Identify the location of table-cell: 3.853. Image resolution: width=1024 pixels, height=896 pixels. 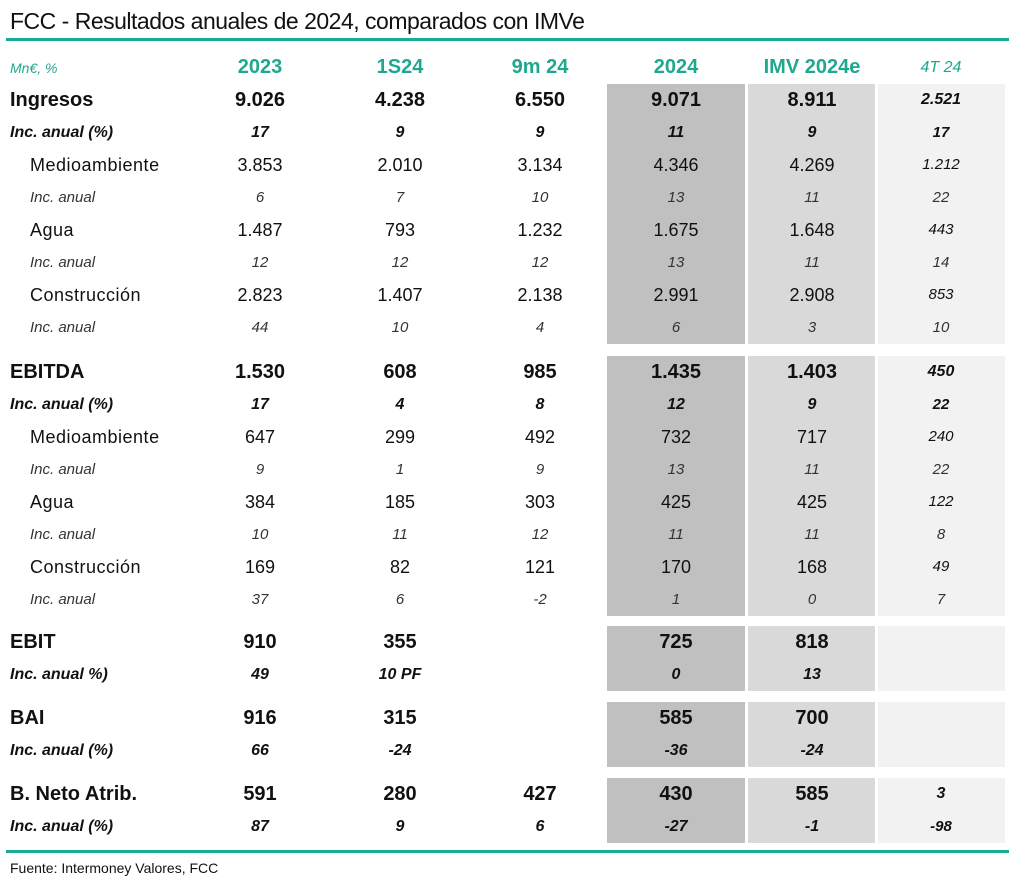
(260, 165).